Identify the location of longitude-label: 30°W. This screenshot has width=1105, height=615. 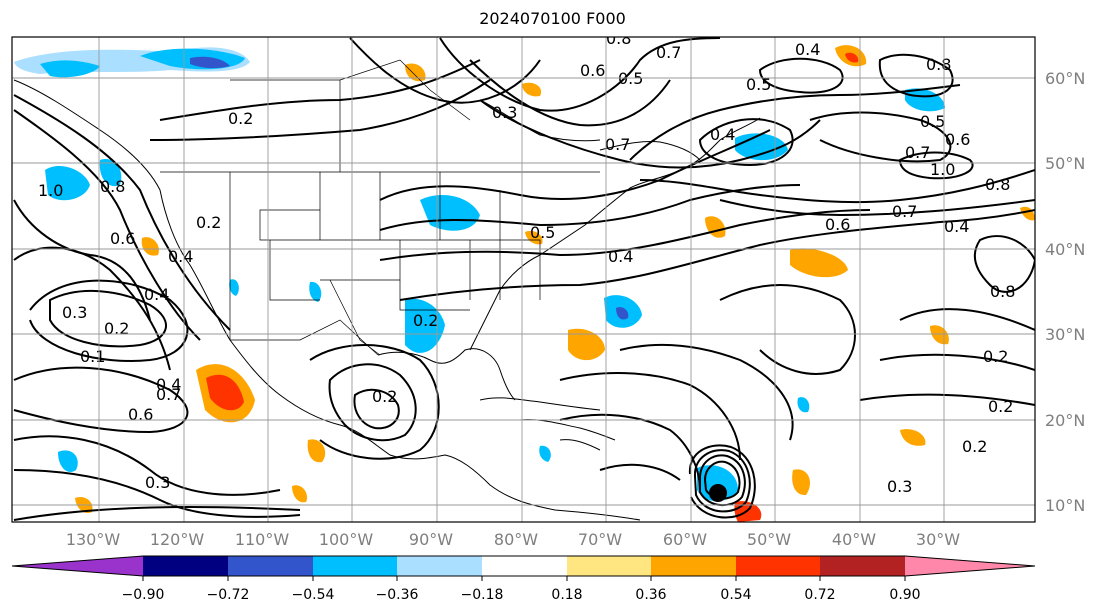
(938, 539).